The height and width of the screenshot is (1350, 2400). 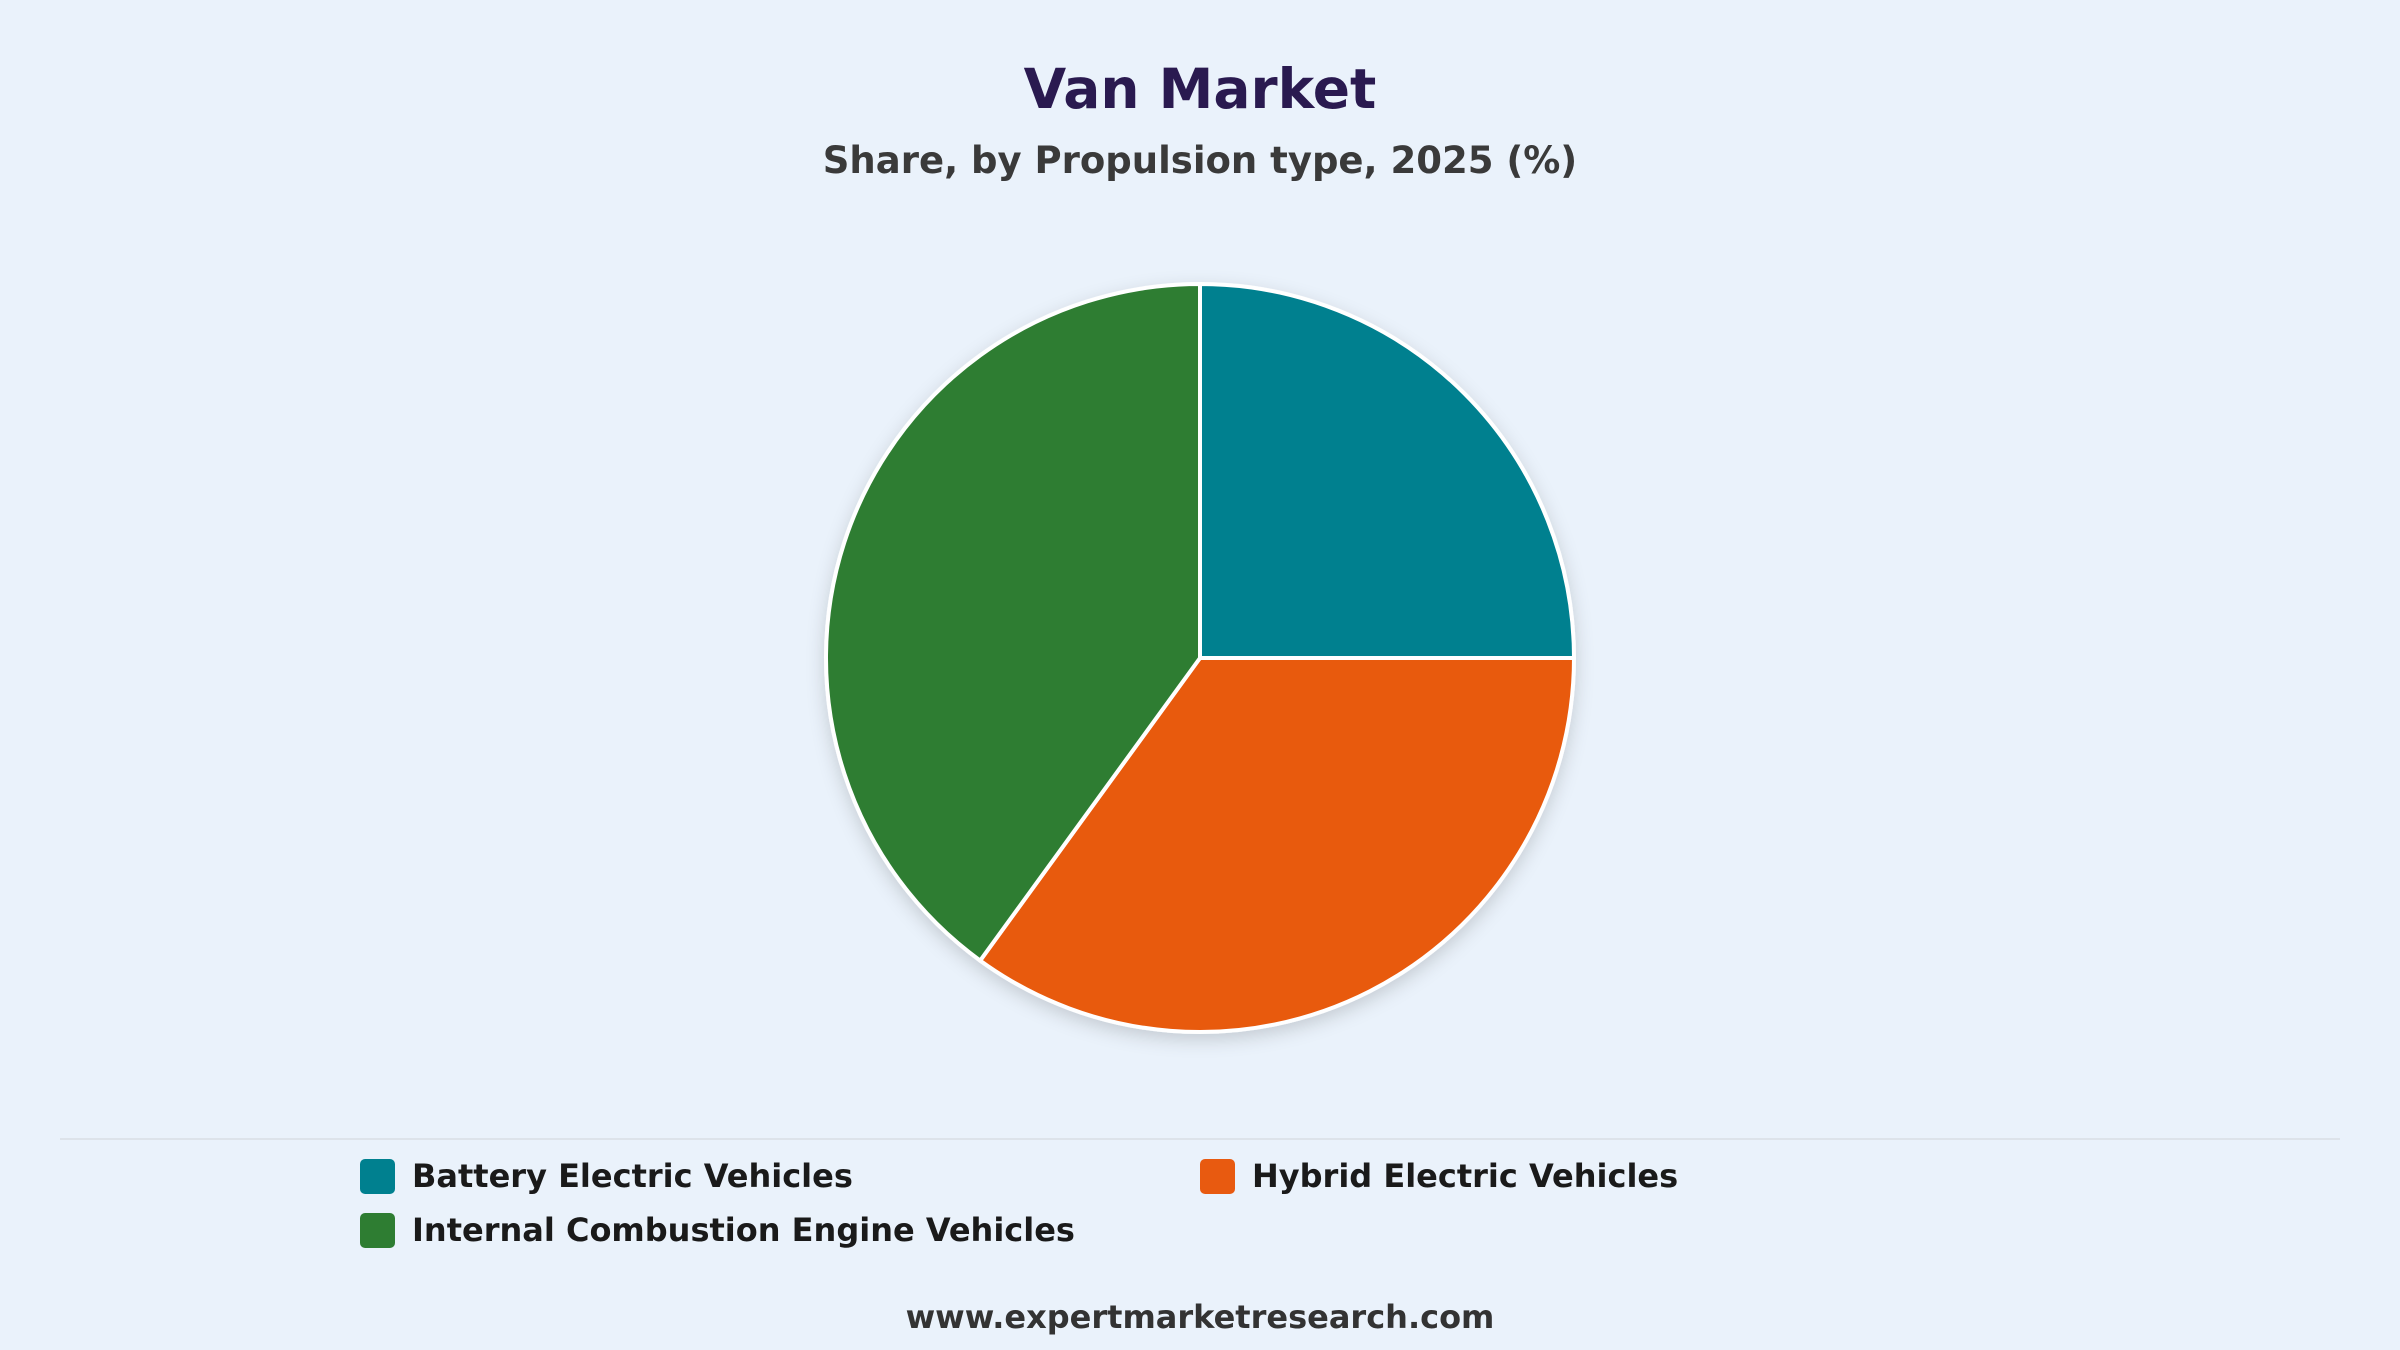 What do you see at coordinates (377, 1176) in the screenshot?
I see `legend-swatch-battery-electric` at bounding box center [377, 1176].